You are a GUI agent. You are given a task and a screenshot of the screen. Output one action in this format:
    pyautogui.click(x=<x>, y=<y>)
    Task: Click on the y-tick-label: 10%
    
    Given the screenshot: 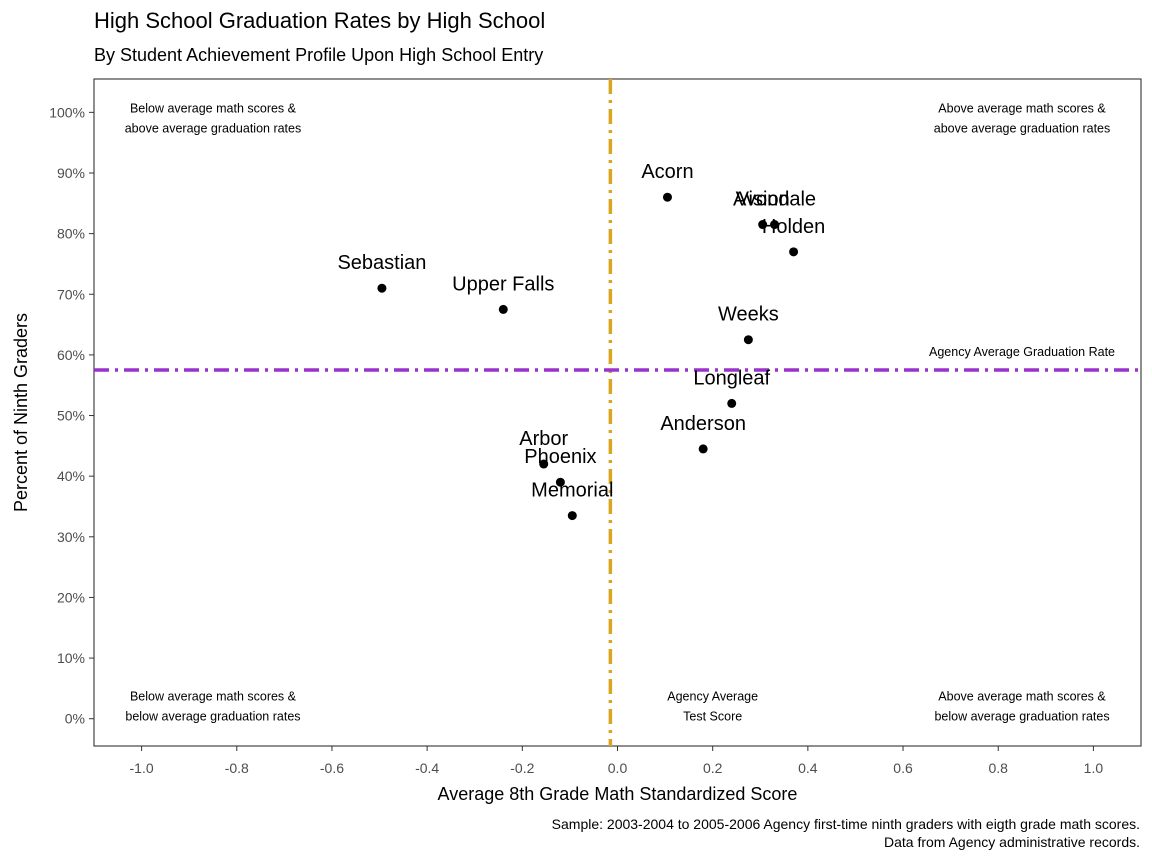 What is the action you would take?
    pyautogui.click(x=71, y=658)
    